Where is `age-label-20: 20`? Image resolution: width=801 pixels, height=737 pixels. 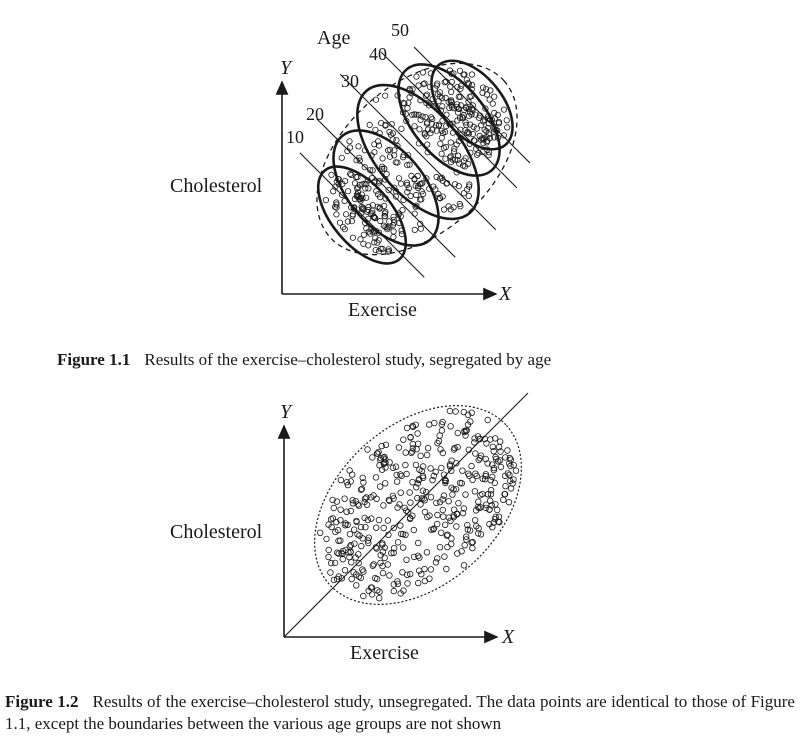
age-label-20: 20 is located at coordinates (315, 114).